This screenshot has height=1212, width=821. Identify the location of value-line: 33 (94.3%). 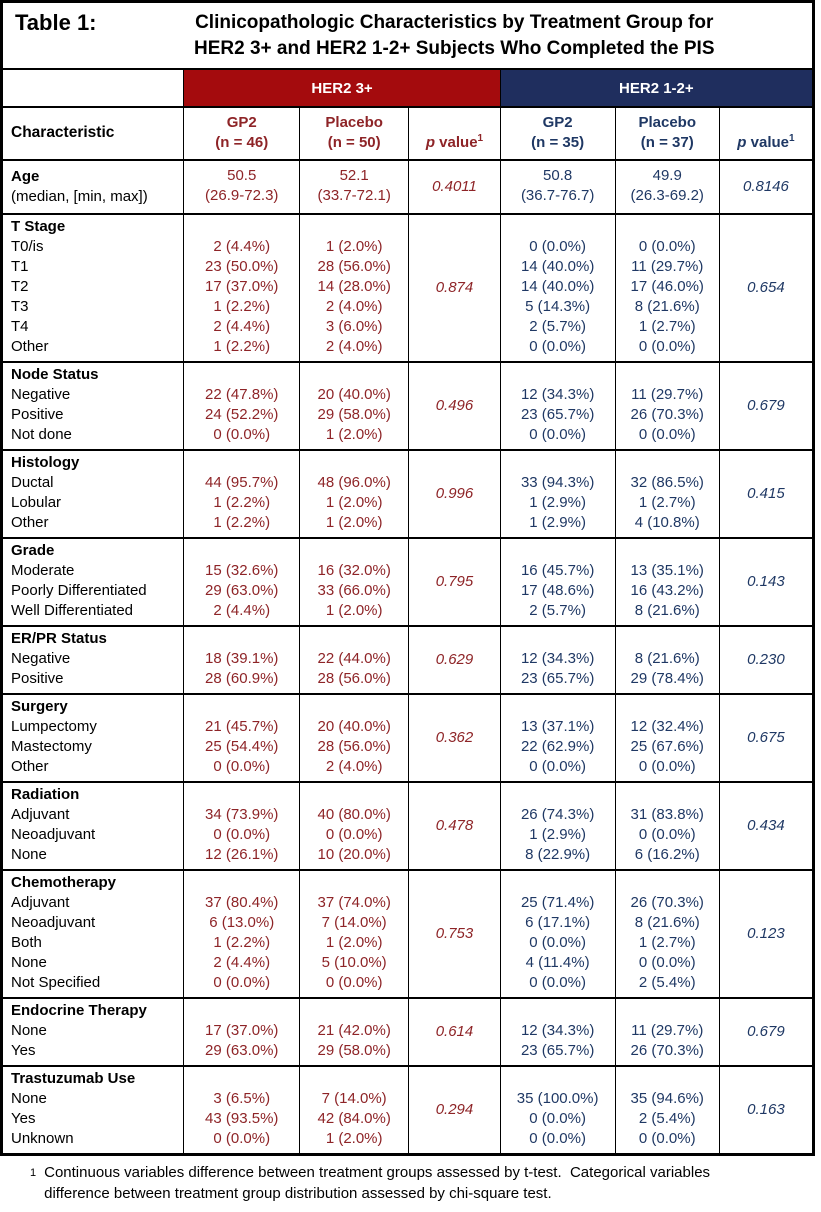
(557, 482).